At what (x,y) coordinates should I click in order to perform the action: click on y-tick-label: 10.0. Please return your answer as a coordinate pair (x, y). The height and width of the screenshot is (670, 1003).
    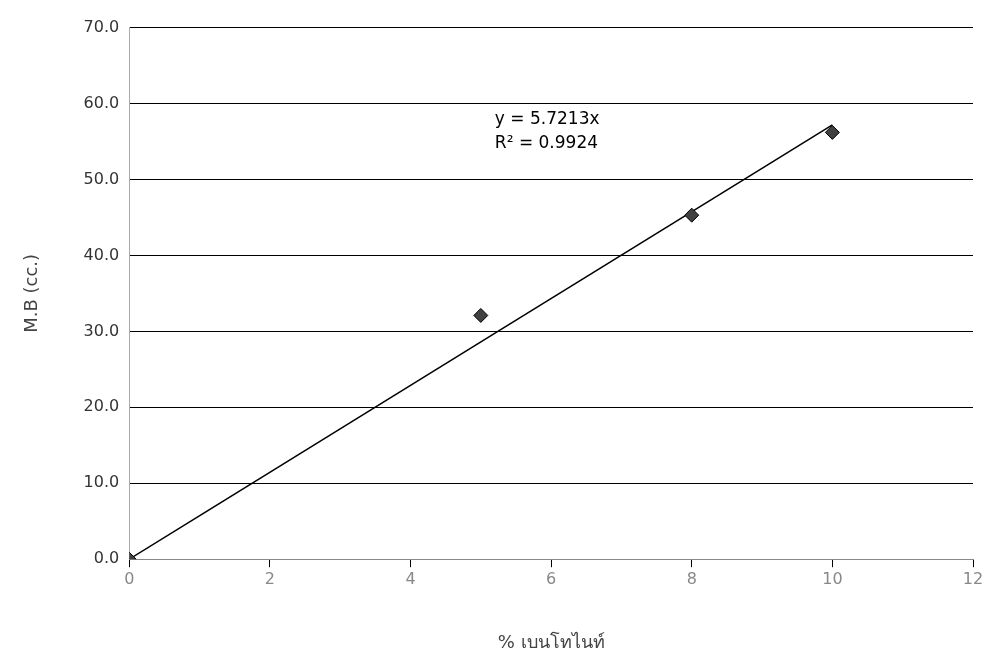
    Looking at the image, I should click on (101, 482).